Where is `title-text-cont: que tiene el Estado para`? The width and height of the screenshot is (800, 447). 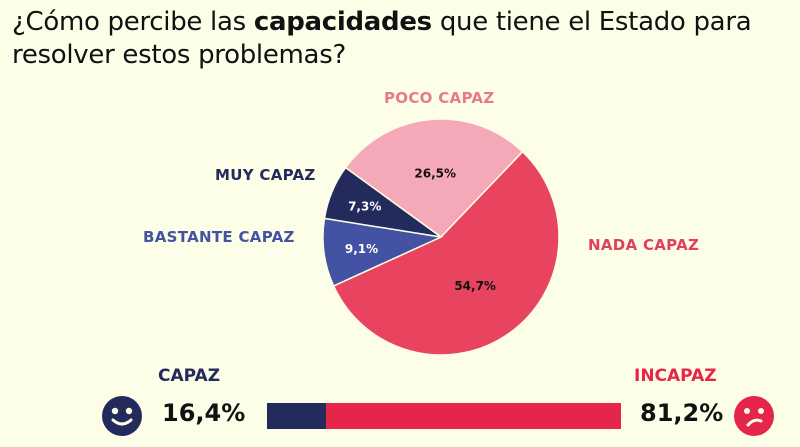 title-text-cont: que tiene el Estado para is located at coordinates (591, 22).